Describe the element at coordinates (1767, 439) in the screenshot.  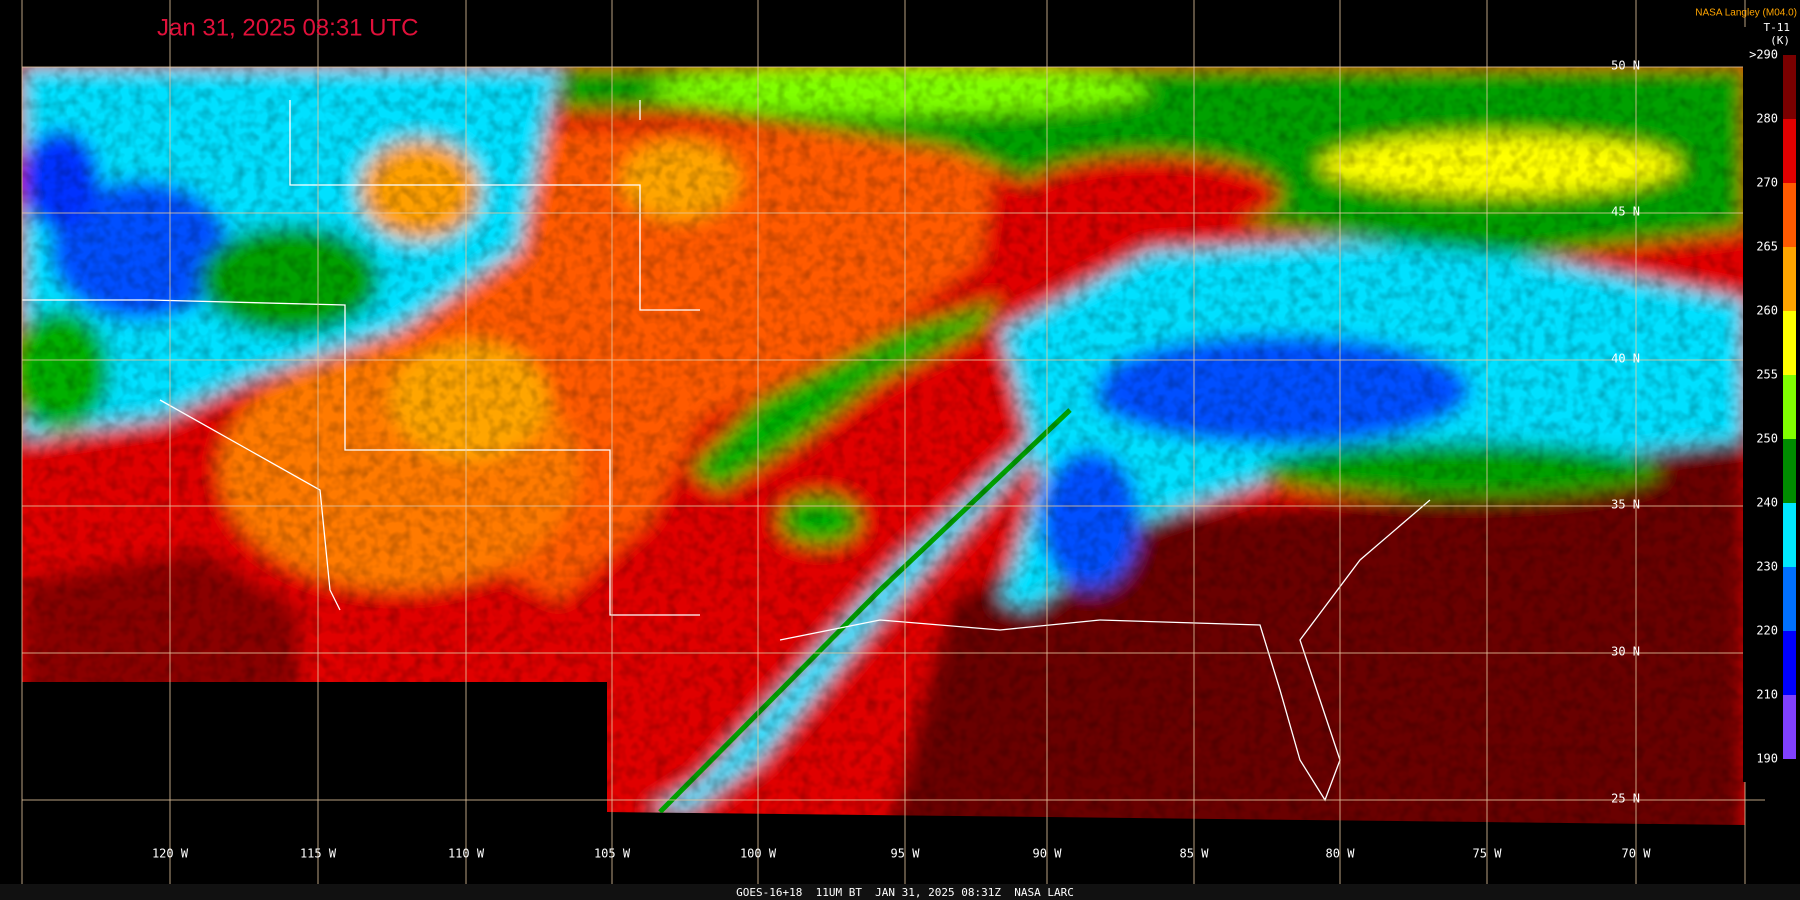
I see `colorbar-label: 250` at that location.